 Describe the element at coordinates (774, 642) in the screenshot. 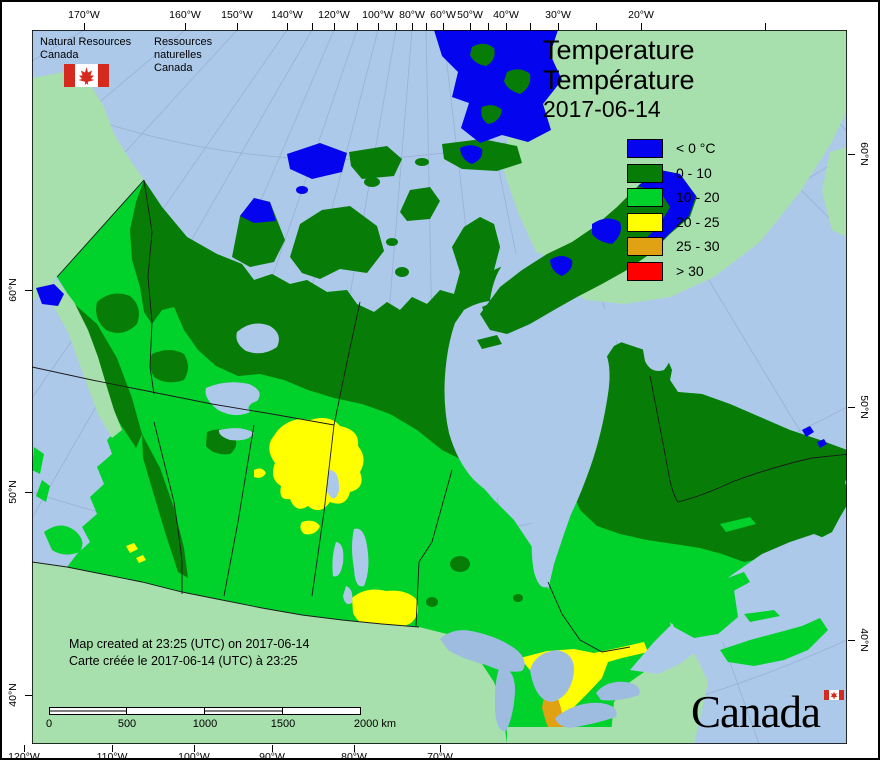

I see `nova-scotia` at that location.